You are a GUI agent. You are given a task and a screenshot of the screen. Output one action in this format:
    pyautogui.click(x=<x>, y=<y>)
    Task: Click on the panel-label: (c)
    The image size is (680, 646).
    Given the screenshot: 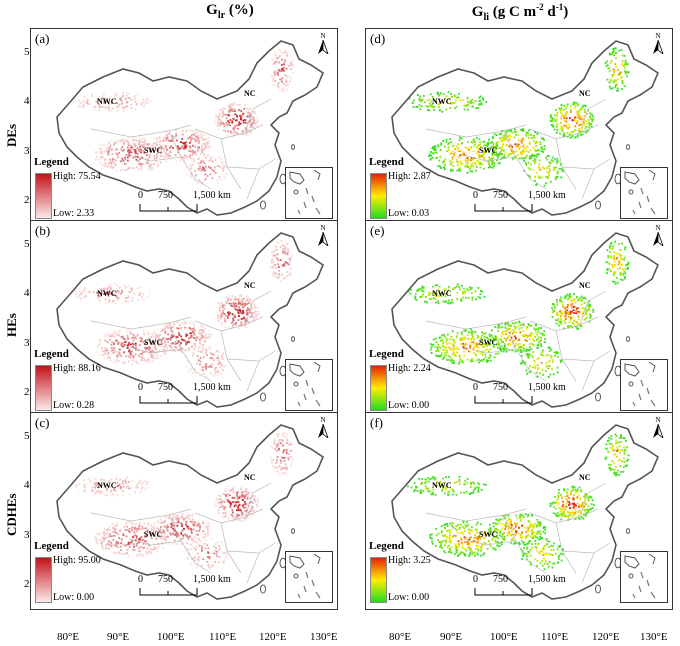 What is the action you would take?
    pyautogui.click(x=42, y=422)
    